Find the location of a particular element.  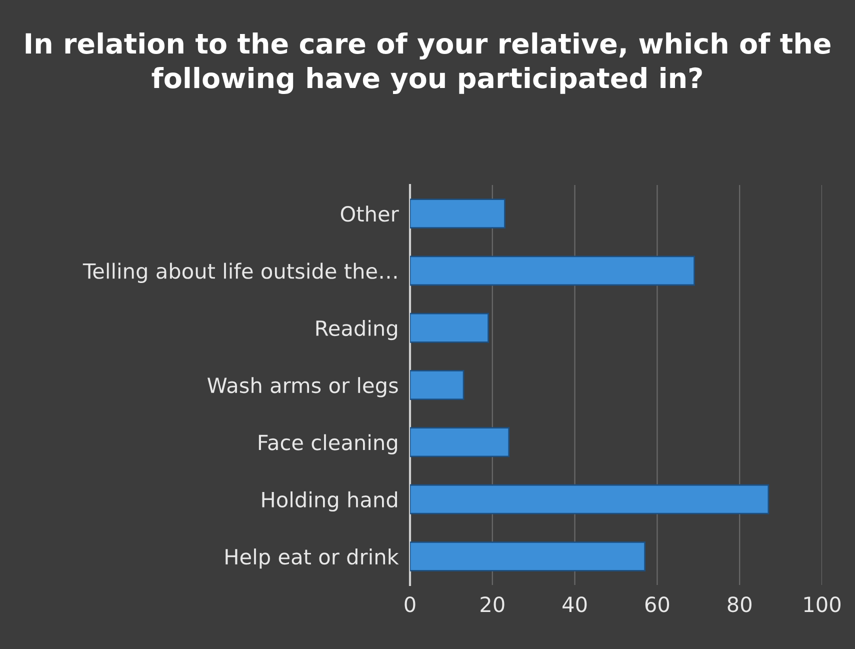

y-tick-label: Help eat or drink is located at coordinates (312, 558).